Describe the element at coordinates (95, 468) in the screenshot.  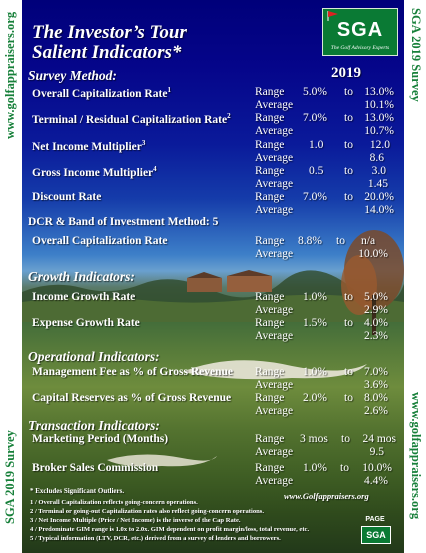
I see `row-name: Broker Sales Commission` at that location.